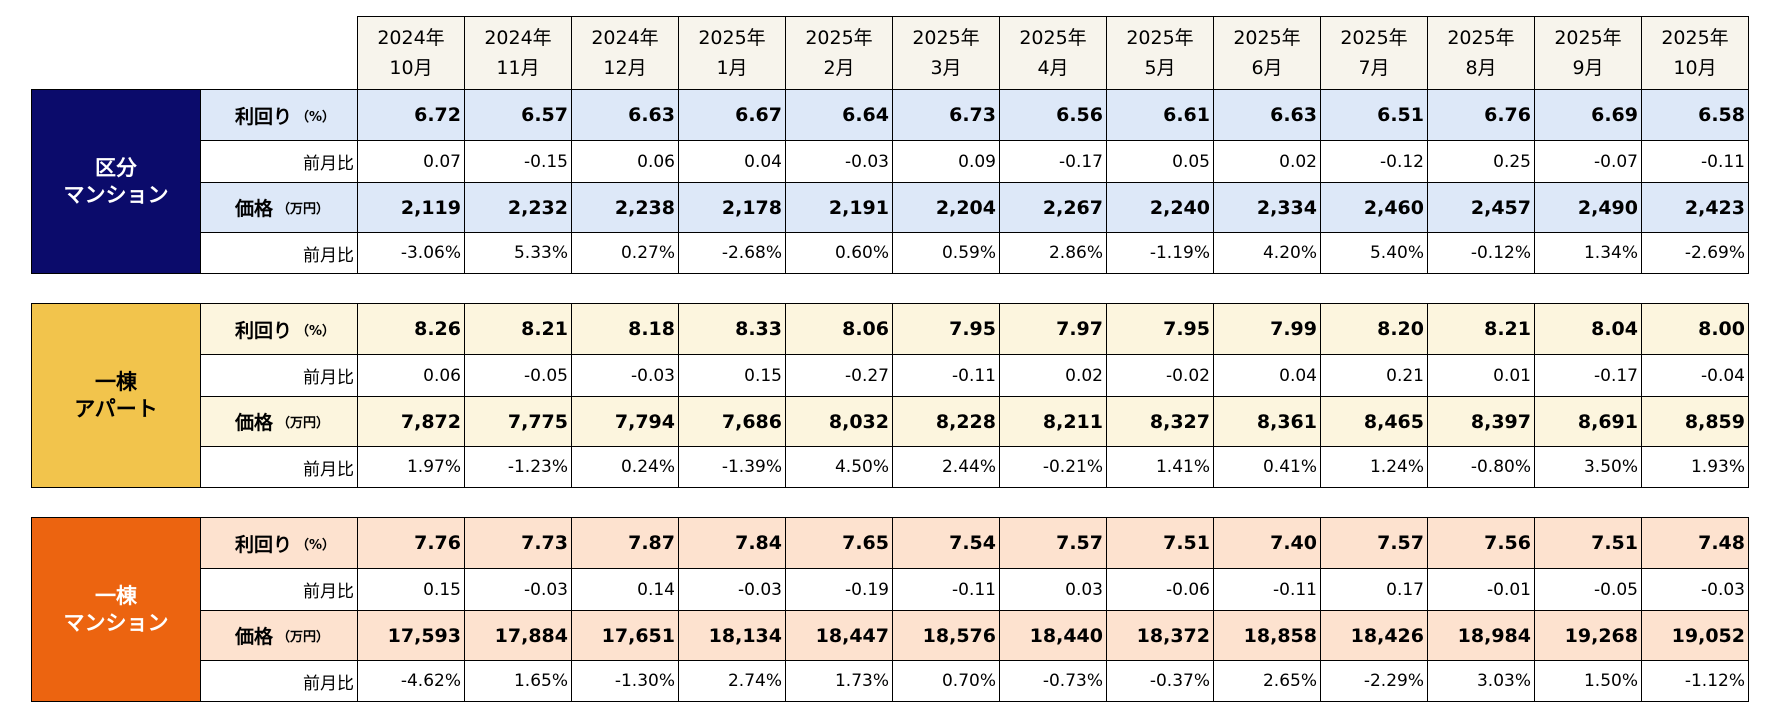 This screenshot has height=710, width=1768. I want to click on value-cell: 0.27%, so click(625, 253).